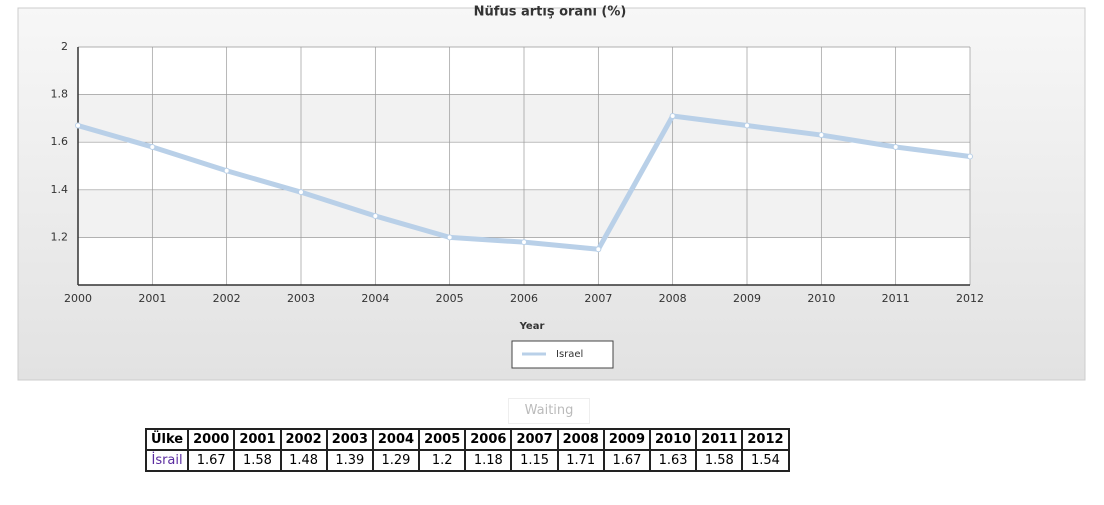  I want to click on x-tick-label: 2007, so click(598, 298).